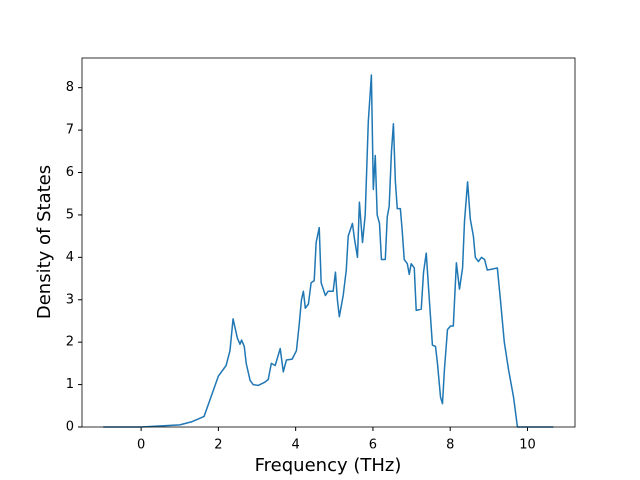  What do you see at coordinates (70, 384) in the screenshot?
I see `y-tick-label: 1` at bounding box center [70, 384].